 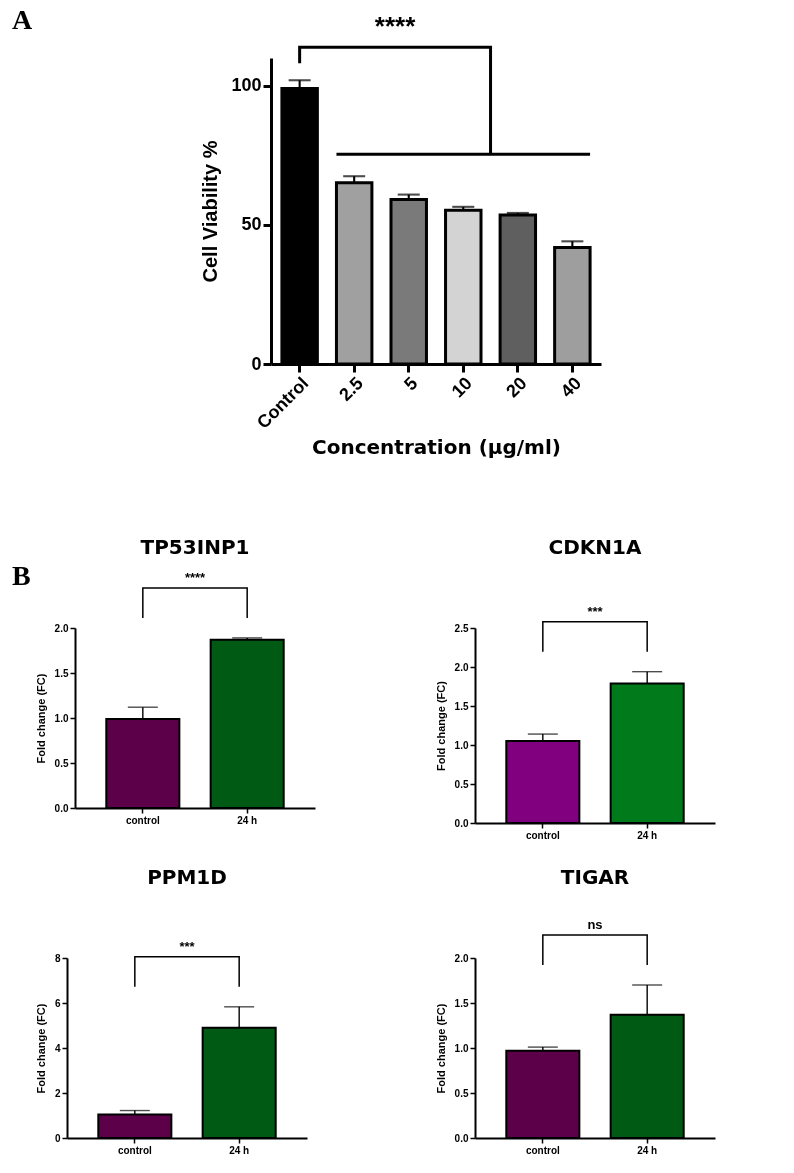 I want to click on chart-title: CDKN1A, so click(x=595, y=547).